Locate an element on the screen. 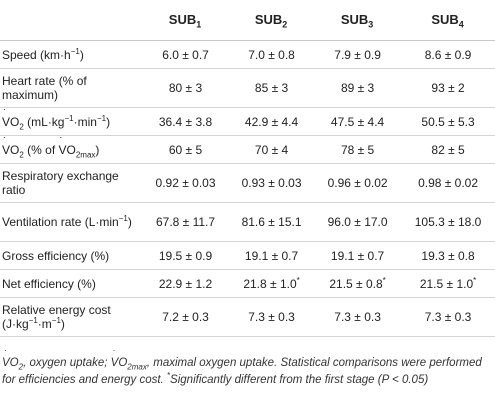 The height and width of the screenshot is (416, 495). cell-sub1: 0.92 ± 0.03 is located at coordinates (185, 183).